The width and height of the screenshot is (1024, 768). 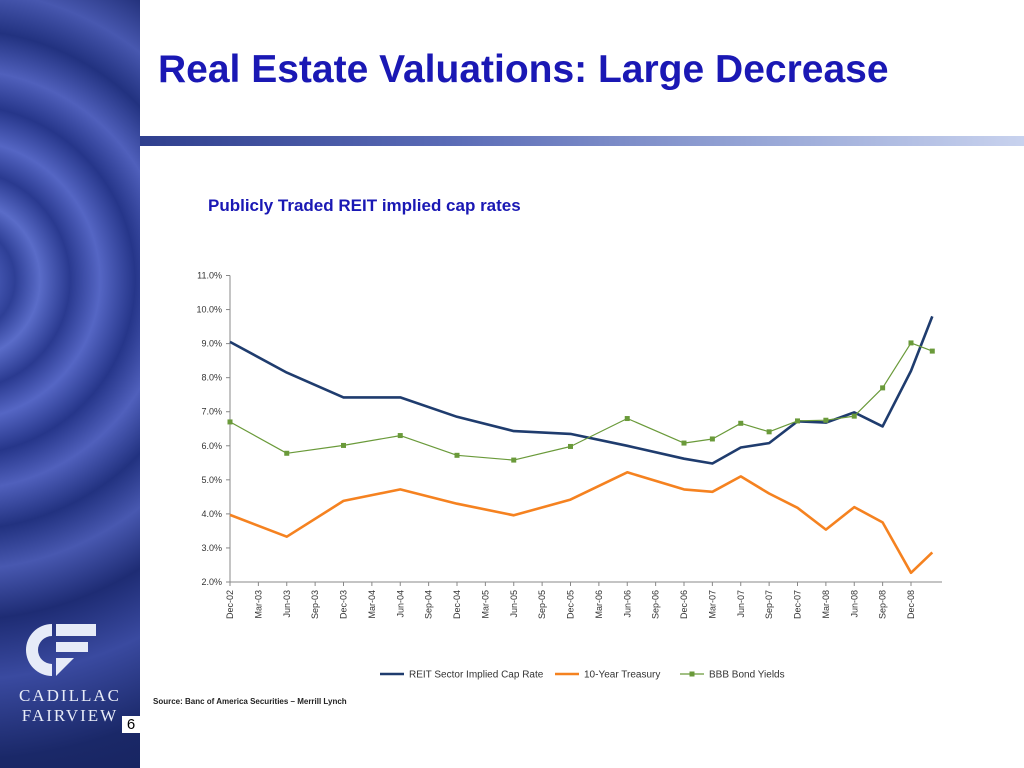 I want to click on x-tick-label: Dec-02, so click(x=230, y=604).